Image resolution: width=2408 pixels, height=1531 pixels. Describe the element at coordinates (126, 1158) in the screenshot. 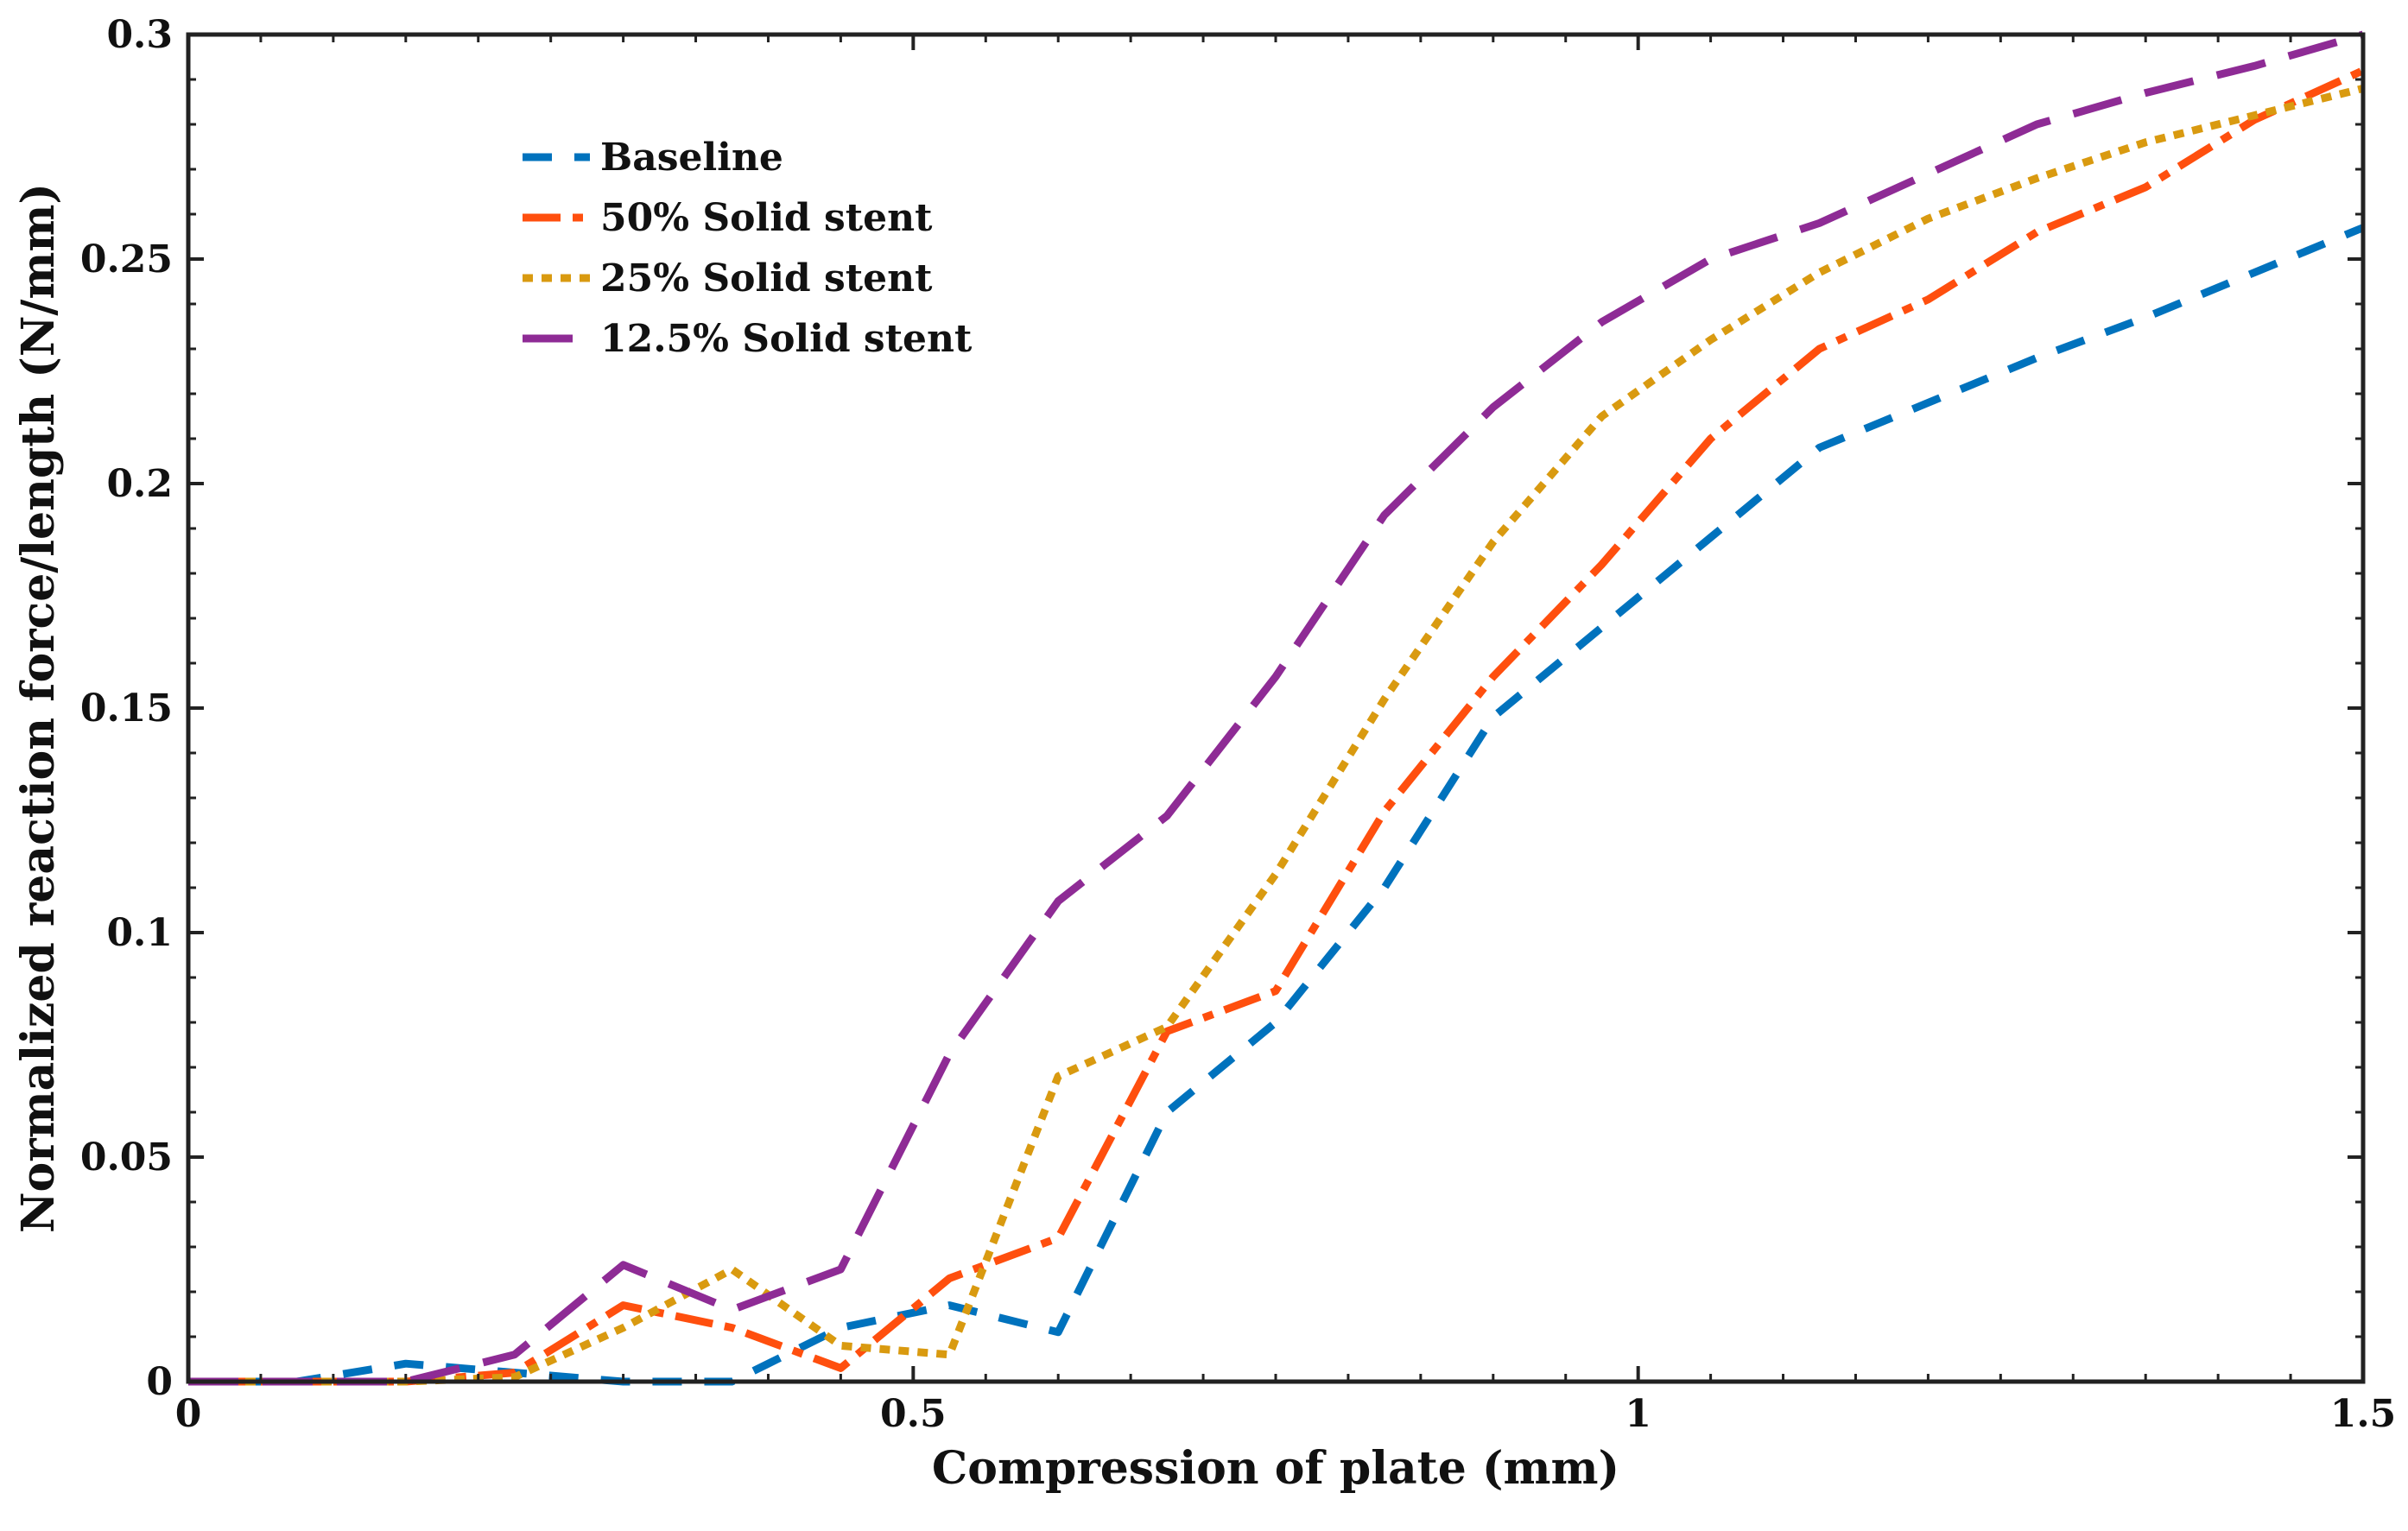

I see `y-tick-label: 0.05` at that location.